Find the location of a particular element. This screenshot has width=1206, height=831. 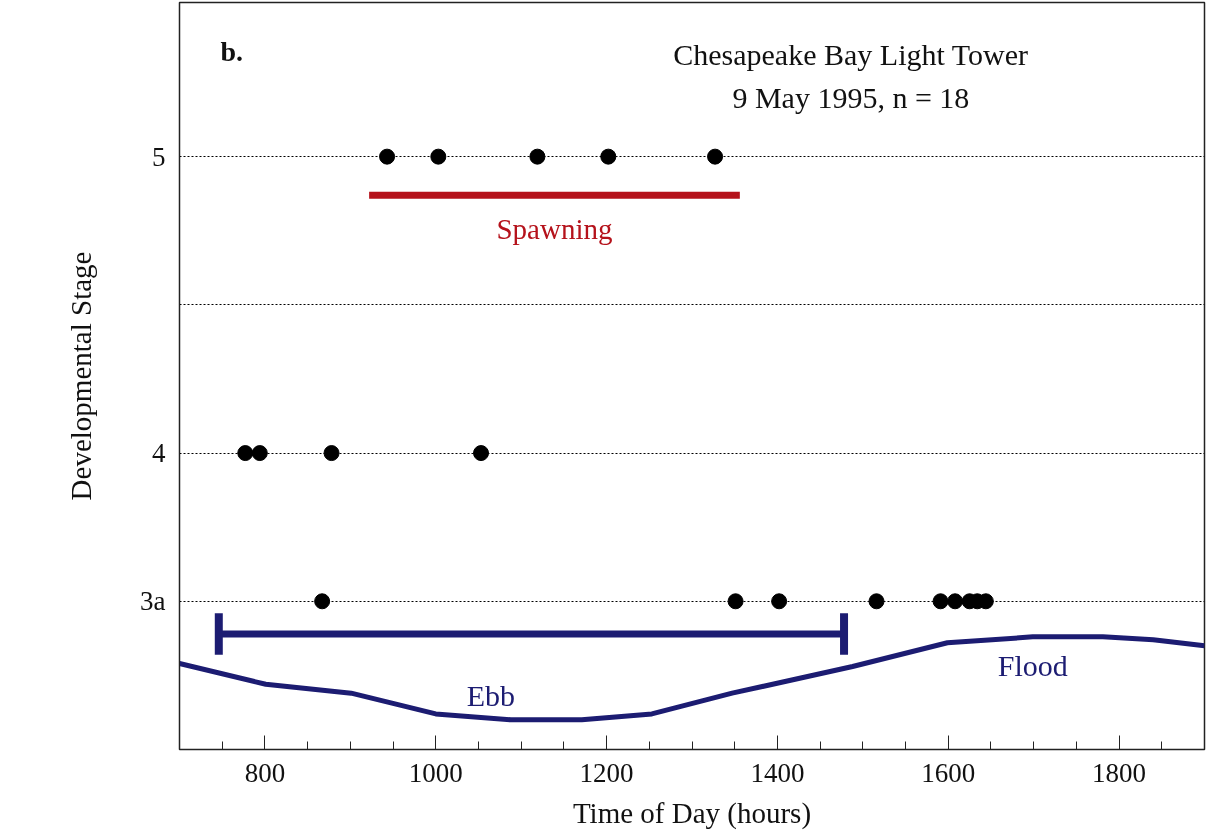

y-tick-label: 4 is located at coordinates (159, 453).